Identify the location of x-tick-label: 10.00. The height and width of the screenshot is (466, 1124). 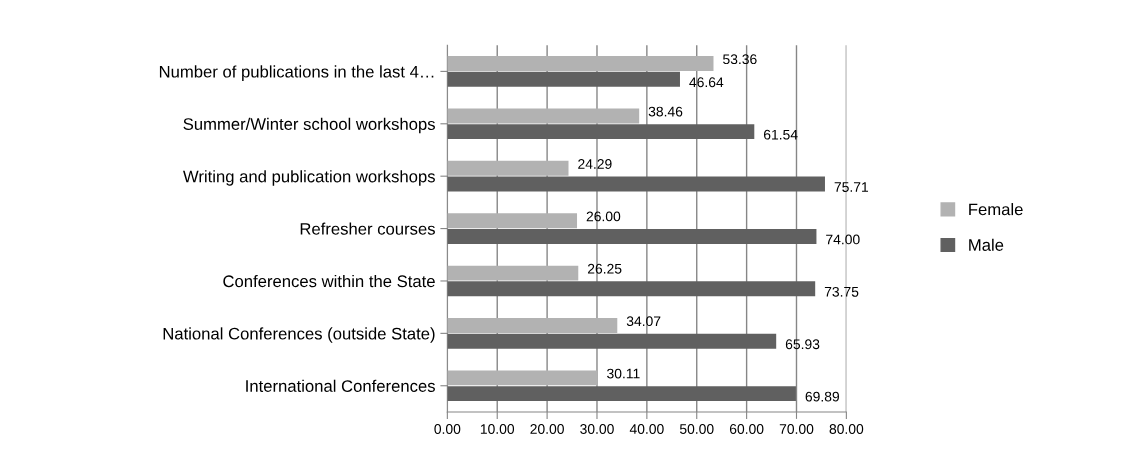
(497, 429).